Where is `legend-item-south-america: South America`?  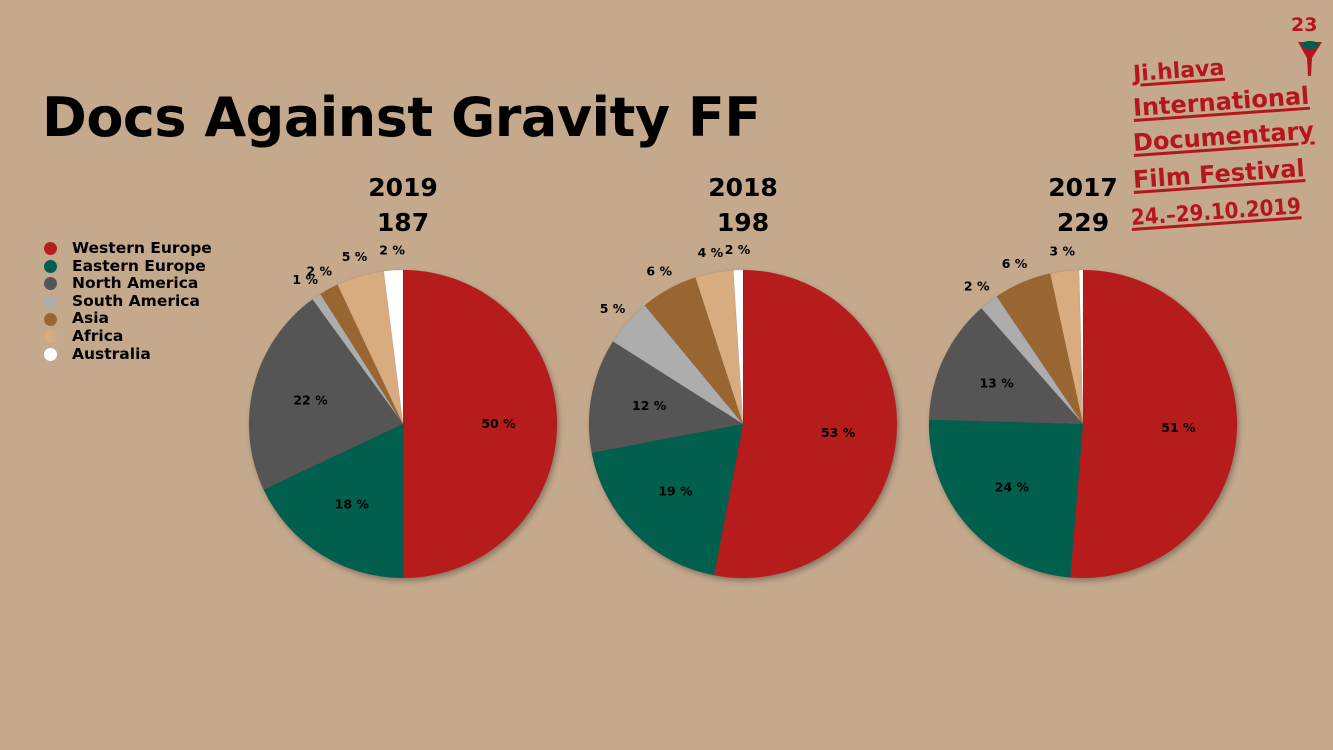 legend-item-south-america: South America is located at coordinates (127, 302).